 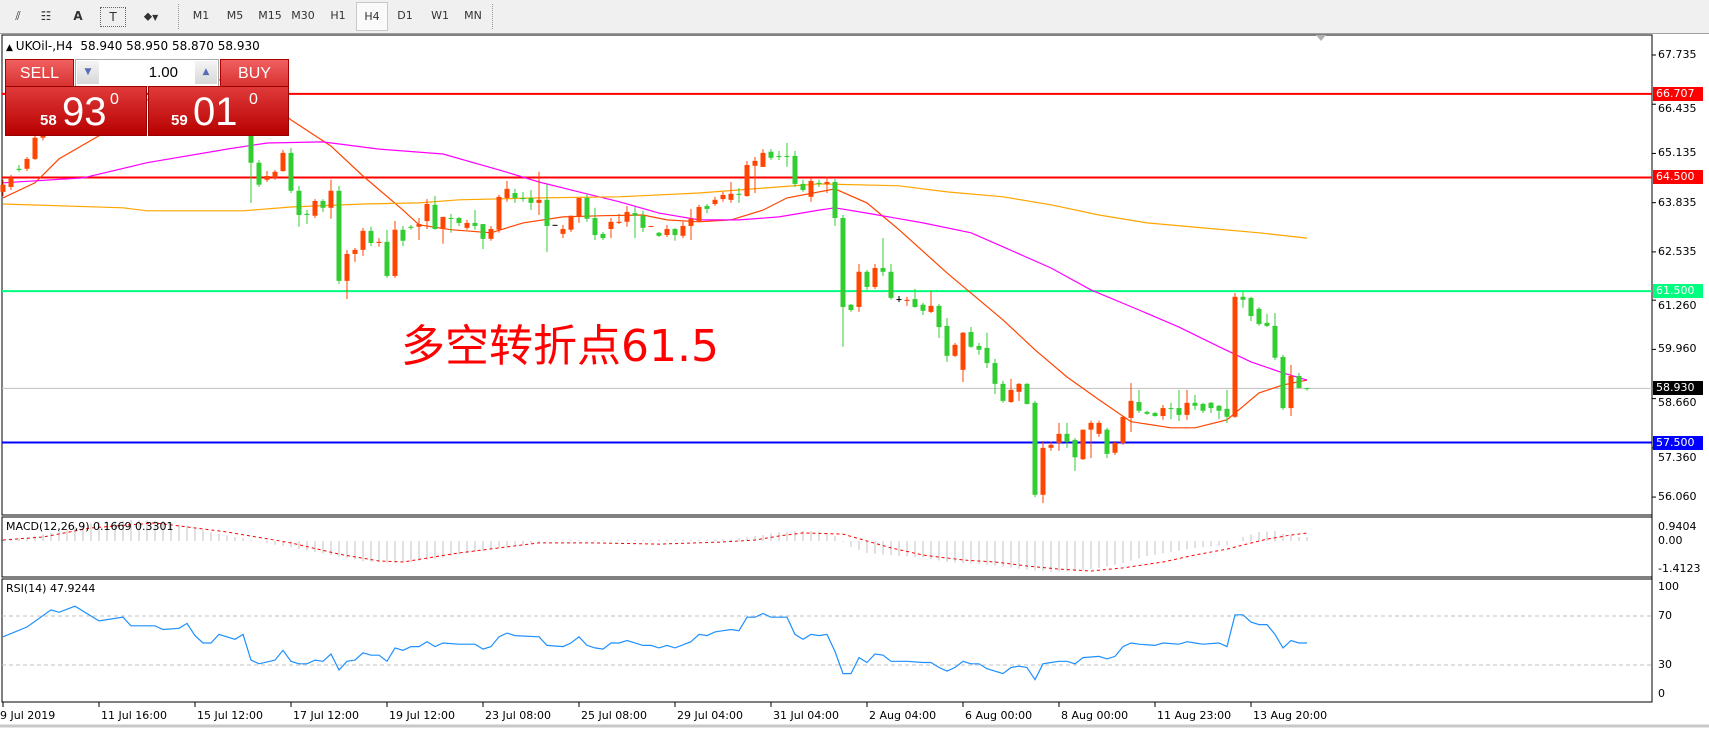 I want to click on bid-price-label: 58.930, so click(x=1678, y=388).